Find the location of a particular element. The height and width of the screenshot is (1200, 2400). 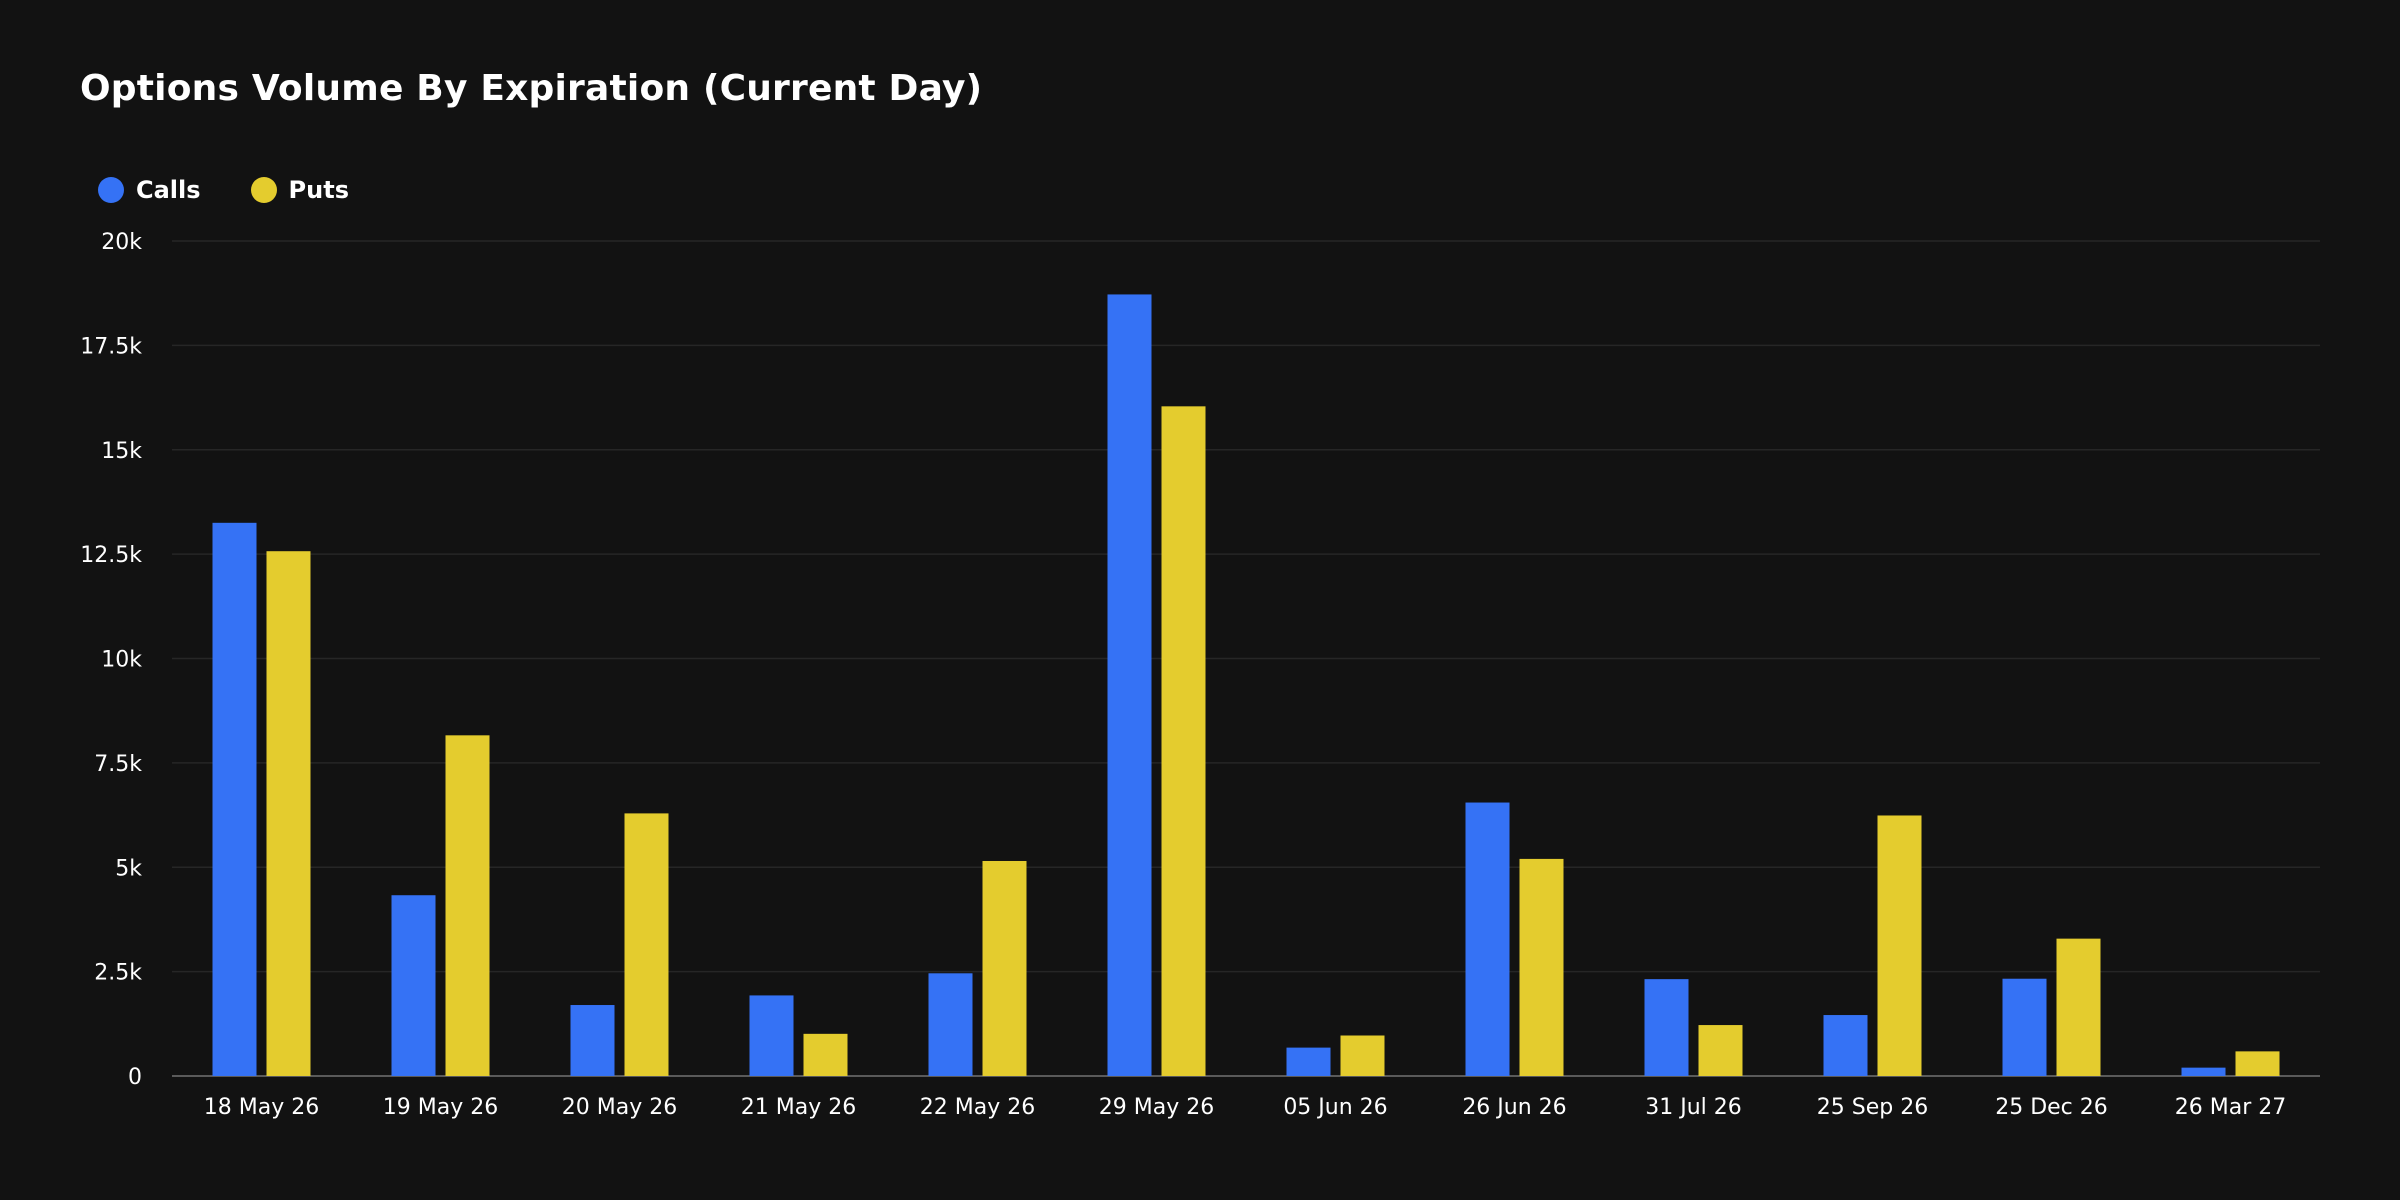

legend-item-calls: Calls is located at coordinates (149, 190).